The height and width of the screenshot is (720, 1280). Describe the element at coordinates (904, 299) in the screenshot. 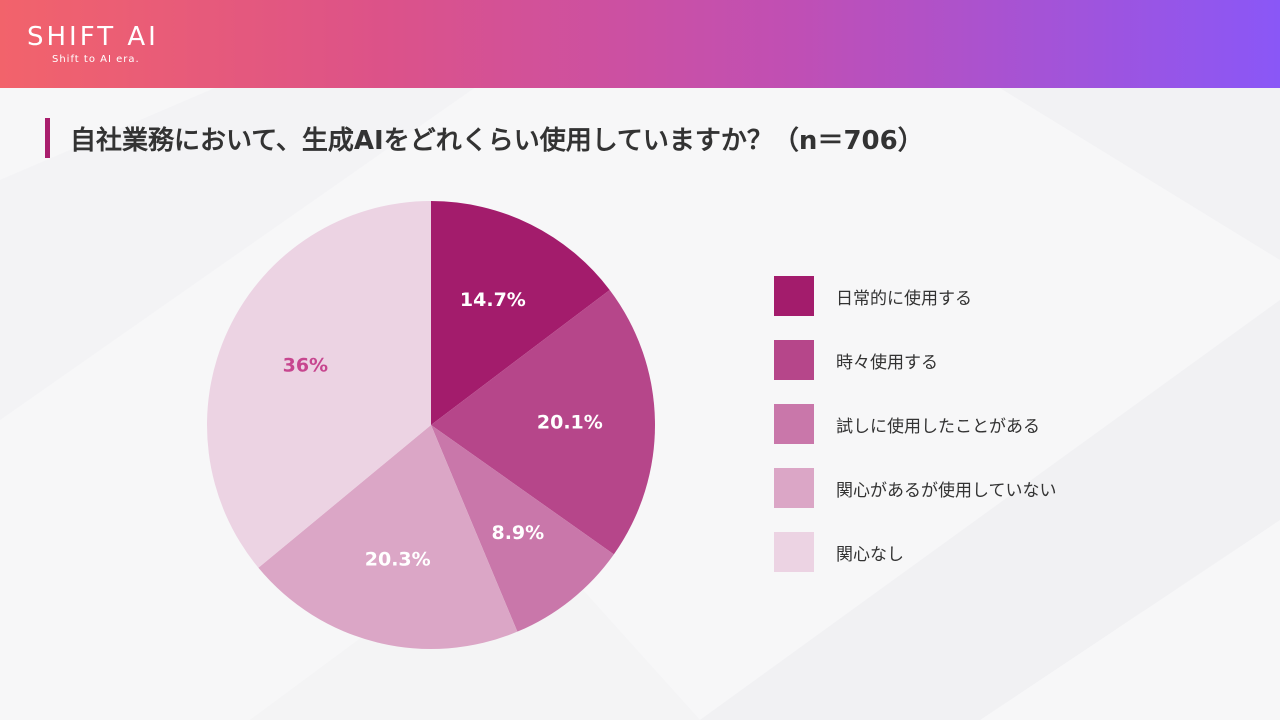

I see `legend-label-1: 日常的に使用する` at that location.